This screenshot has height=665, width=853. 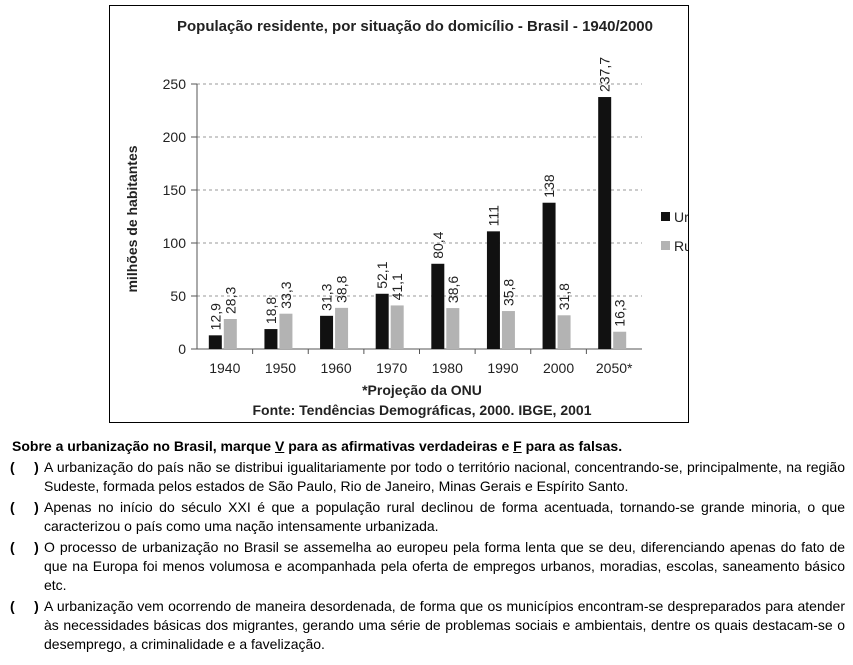 What do you see at coordinates (681, 217) in the screenshot?
I see `legend-label-urbana: Urbana` at bounding box center [681, 217].